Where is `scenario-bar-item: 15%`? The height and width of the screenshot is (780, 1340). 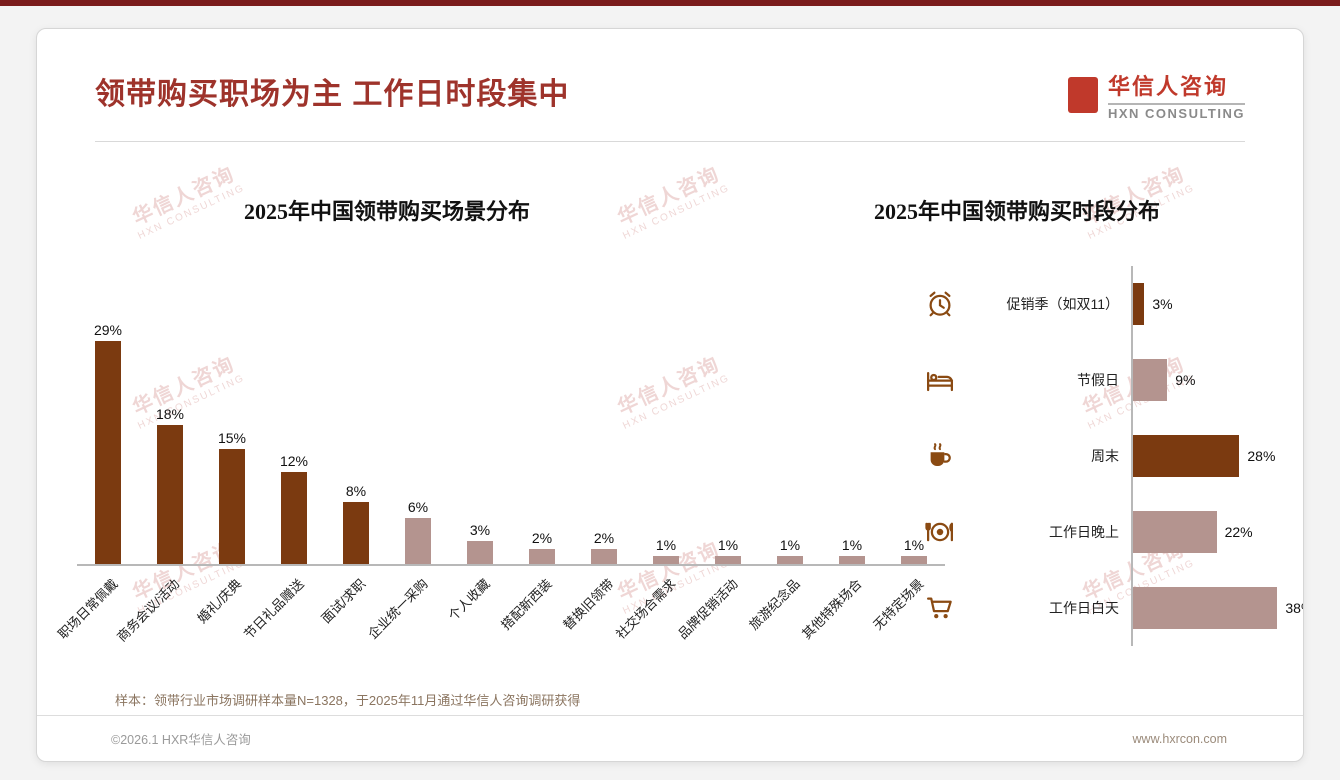 scenario-bar-item: 15% is located at coordinates (232, 496).